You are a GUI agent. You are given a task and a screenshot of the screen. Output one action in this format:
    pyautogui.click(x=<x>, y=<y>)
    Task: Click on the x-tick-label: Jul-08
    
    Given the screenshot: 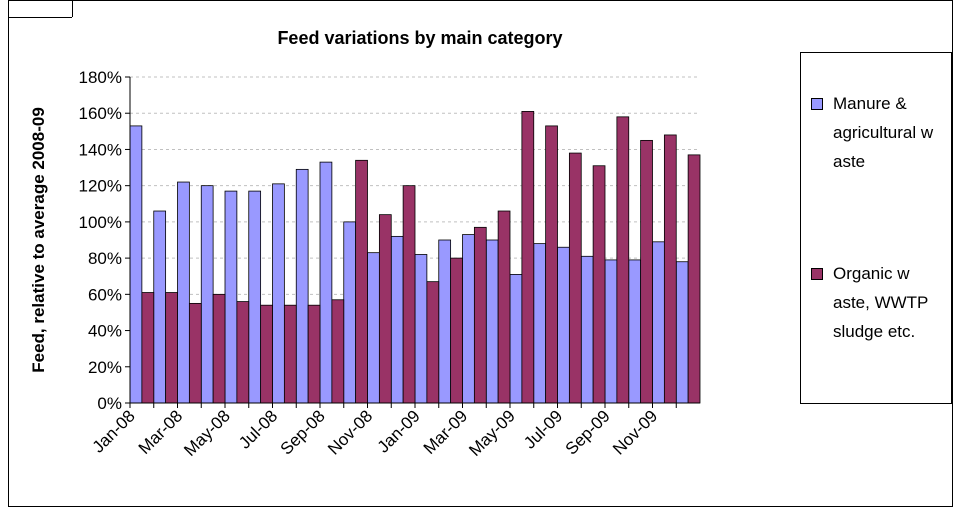 What is the action you would take?
    pyautogui.click(x=258, y=429)
    